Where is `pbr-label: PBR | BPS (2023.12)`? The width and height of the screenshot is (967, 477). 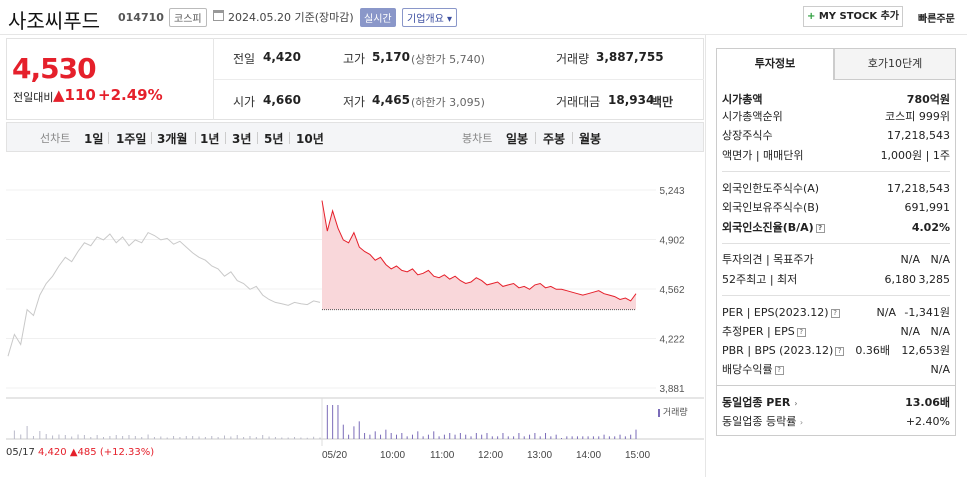 pbr-label: PBR | BPS (2023.12) is located at coordinates (778, 350).